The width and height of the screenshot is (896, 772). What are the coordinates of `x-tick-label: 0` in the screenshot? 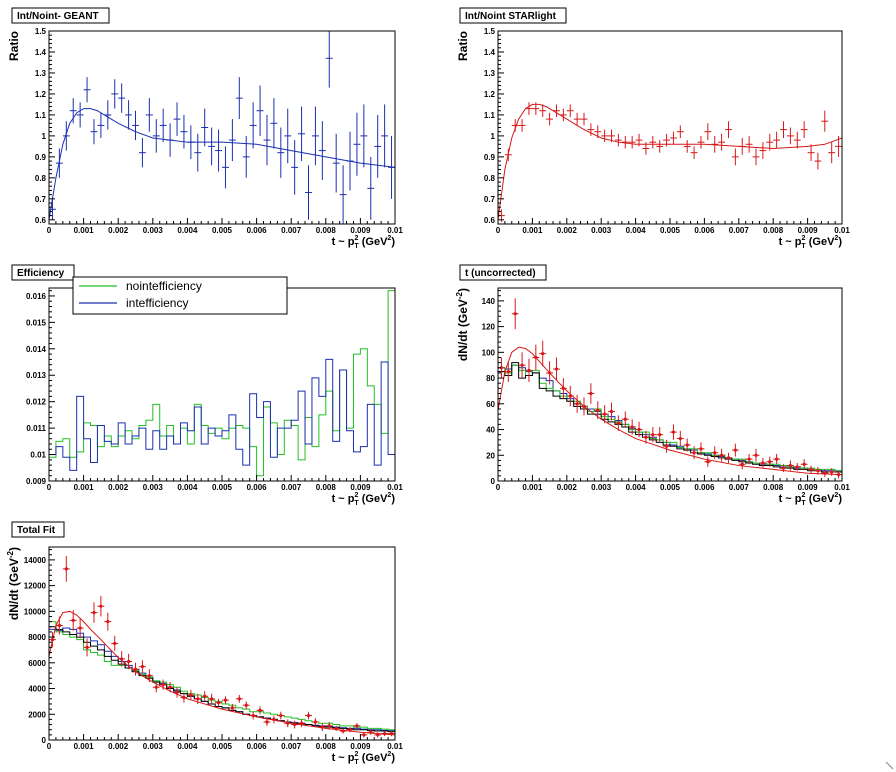 It's located at (49, 230).